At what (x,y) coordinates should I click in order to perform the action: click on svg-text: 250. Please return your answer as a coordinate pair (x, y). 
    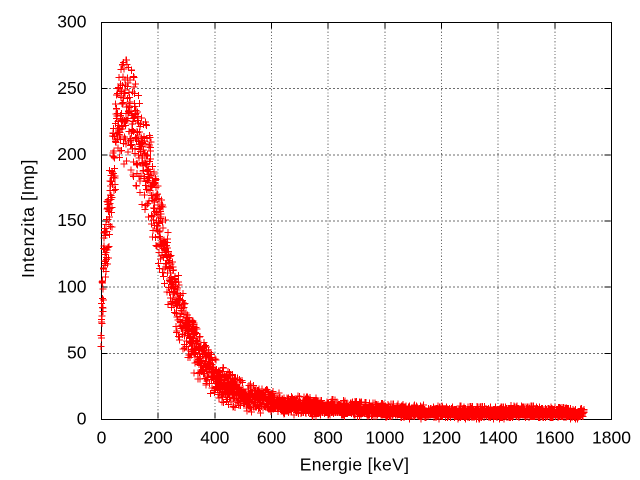
    Looking at the image, I should click on (71, 88).